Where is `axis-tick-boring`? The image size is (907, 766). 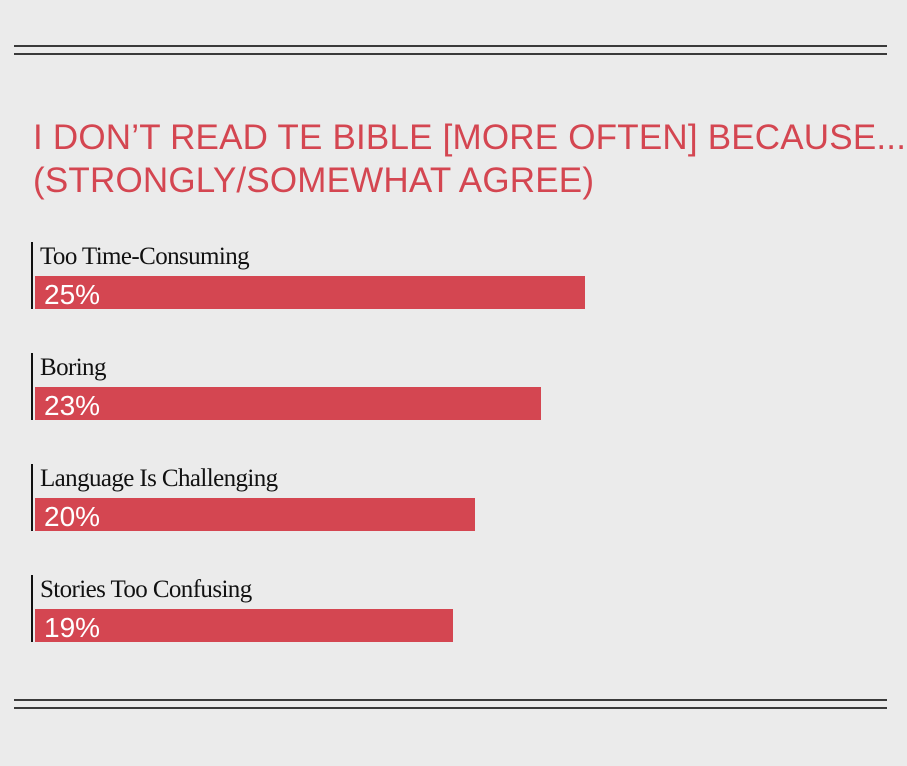
axis-tick-boring is located at coordinates (32, 386).